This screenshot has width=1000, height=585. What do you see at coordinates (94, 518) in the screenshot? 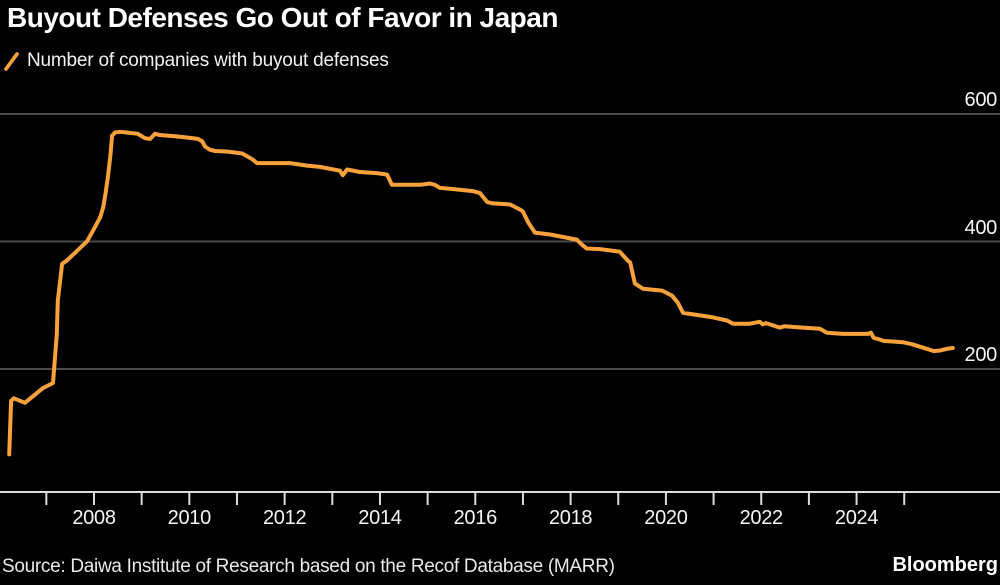
I see `x-tick-label: 2008` at bounding box center [94, 518].